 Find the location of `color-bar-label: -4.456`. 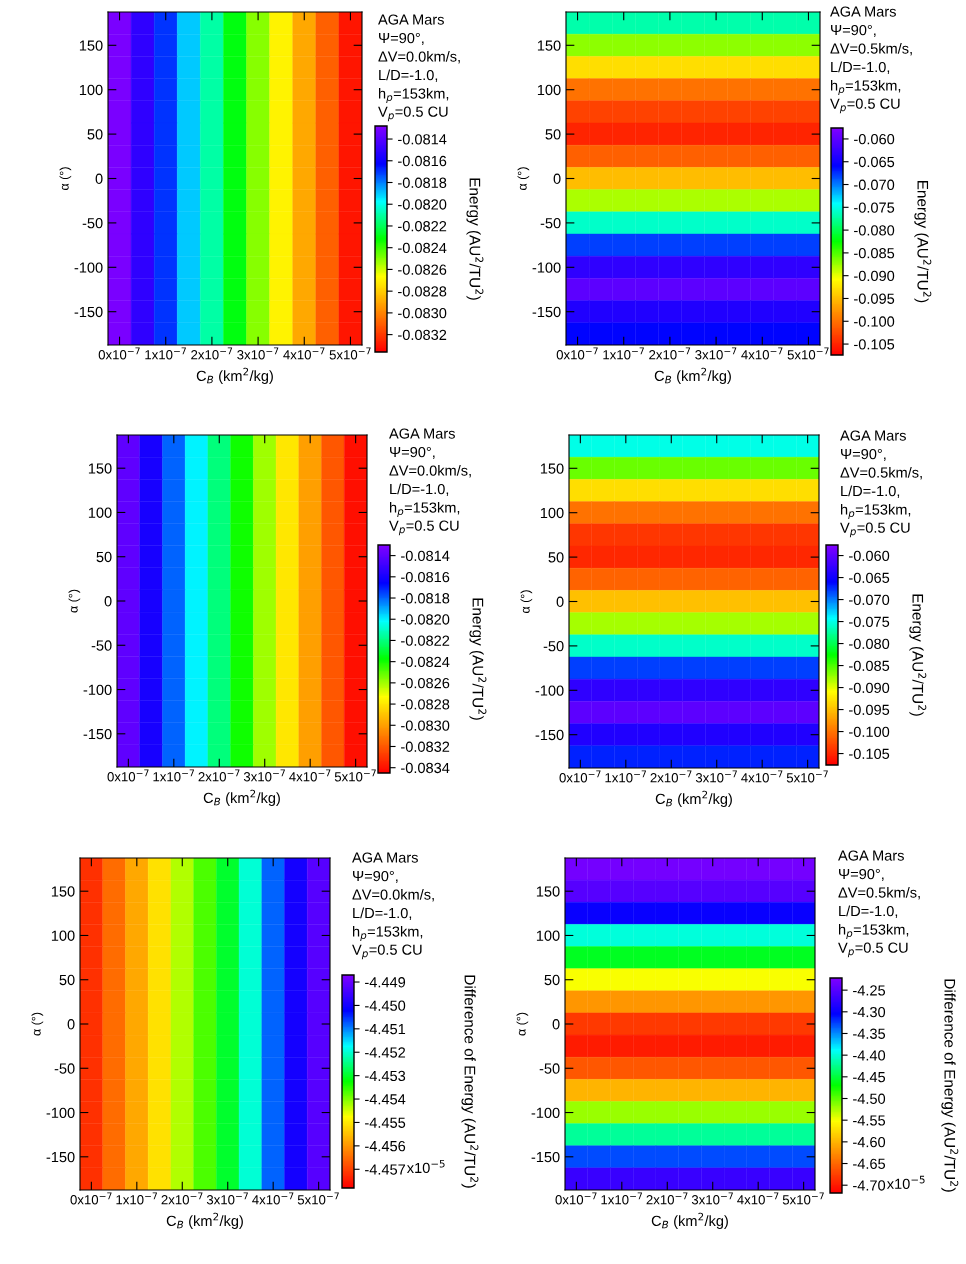

color-bar-label: -4.456 is located at coordinates (385, 1146).